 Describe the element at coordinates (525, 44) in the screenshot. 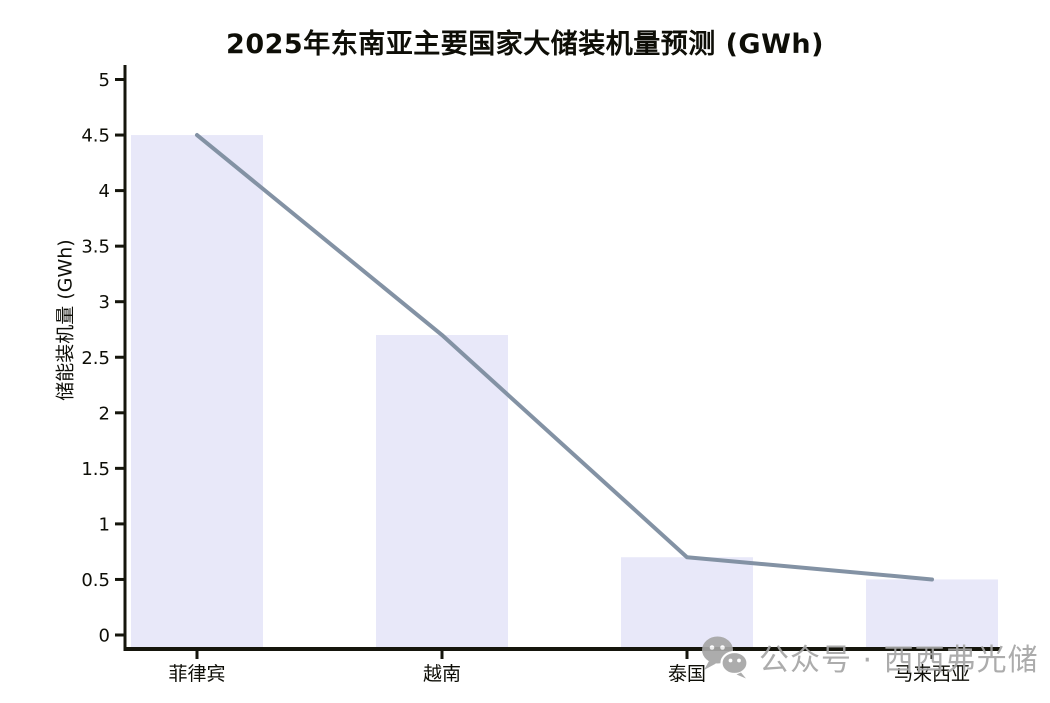

I see `chart-title: 2025年东南亚主要国家大储装机量预测 (GWh)` at that location.